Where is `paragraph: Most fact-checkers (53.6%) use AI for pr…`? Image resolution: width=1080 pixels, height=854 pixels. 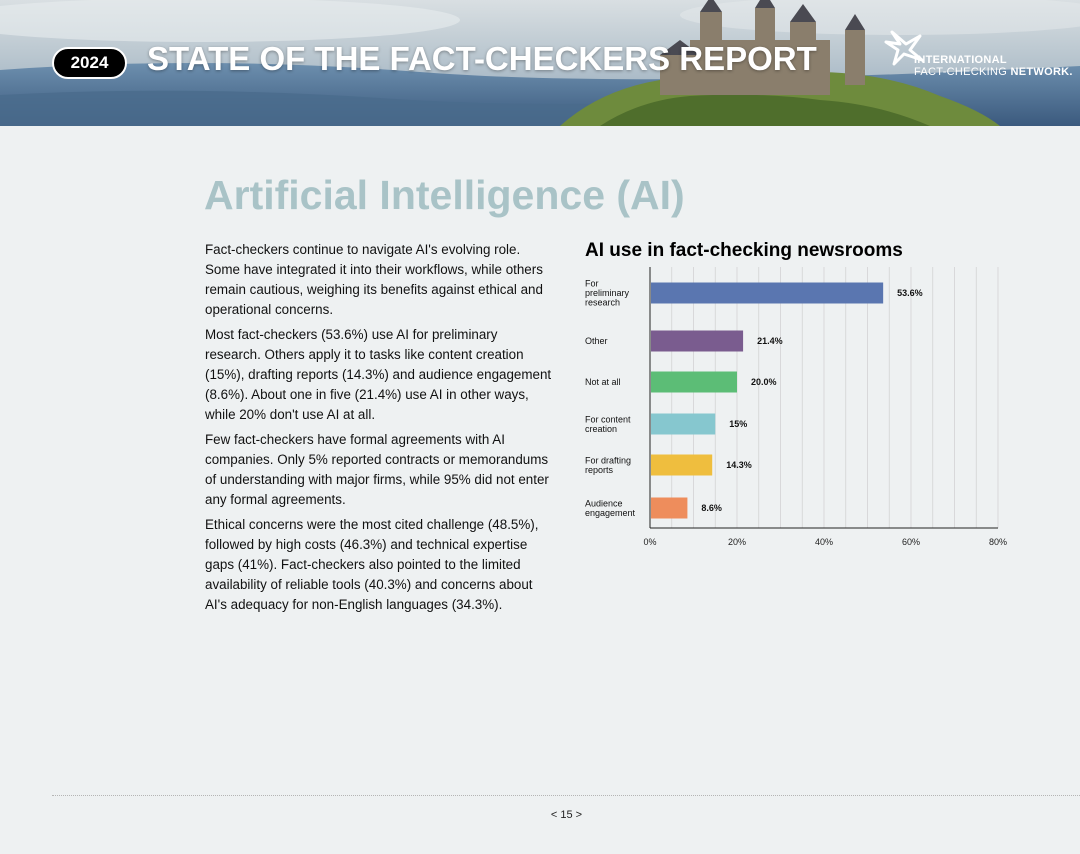
paragraph: Most fact-checkers (53.6%) use AI for pr… is located at coordinates (378, 374).